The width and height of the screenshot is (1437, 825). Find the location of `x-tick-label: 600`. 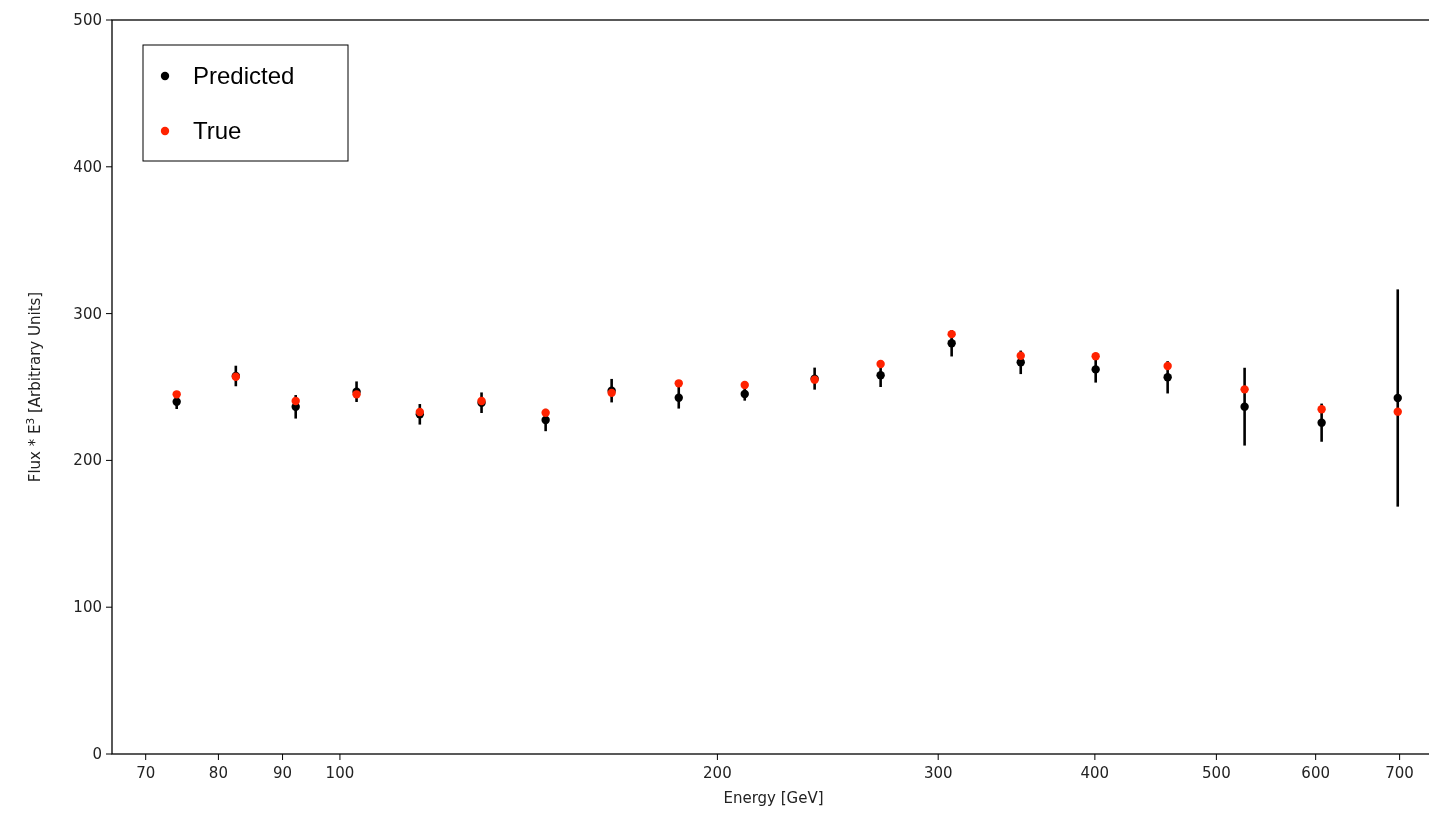

x-tick-label: 600 is located at coordinates (1315, 773).